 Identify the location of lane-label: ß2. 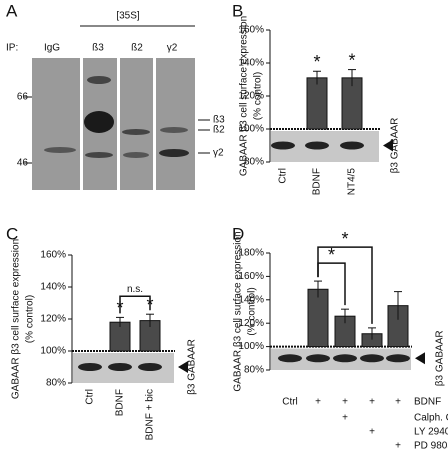
(137, 48).